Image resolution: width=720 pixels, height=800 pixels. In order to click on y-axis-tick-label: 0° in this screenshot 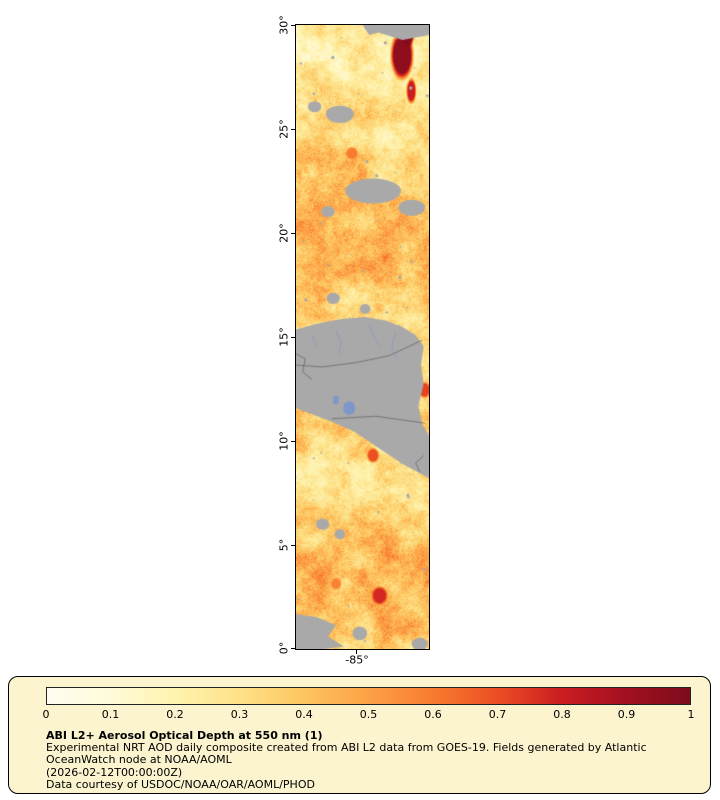, I will do `click(284, 648)`.